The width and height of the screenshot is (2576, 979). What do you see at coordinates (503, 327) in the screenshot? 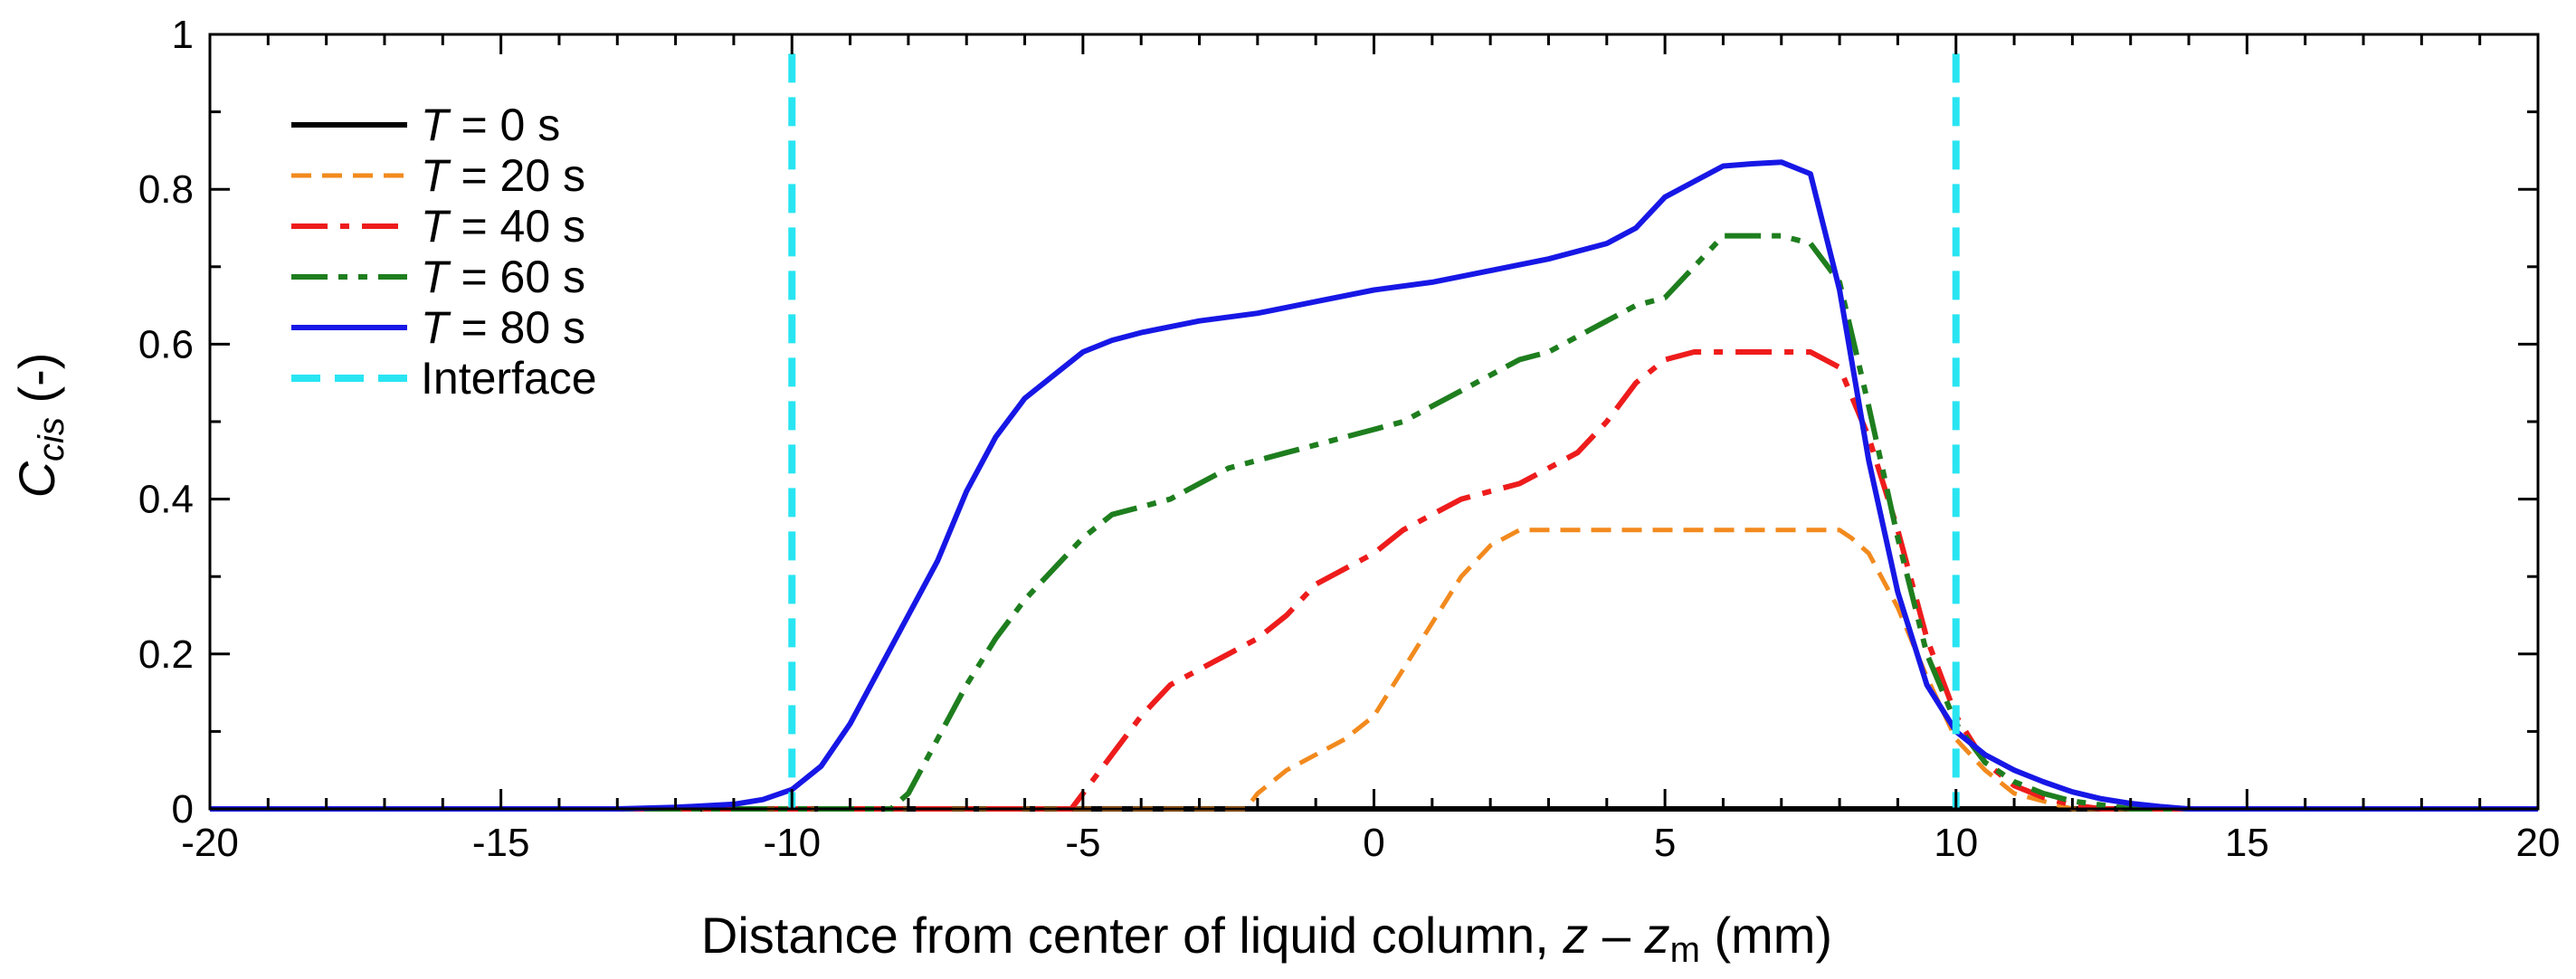
I see `legend-label: T = 80 s` at bounding box center [503, 327].